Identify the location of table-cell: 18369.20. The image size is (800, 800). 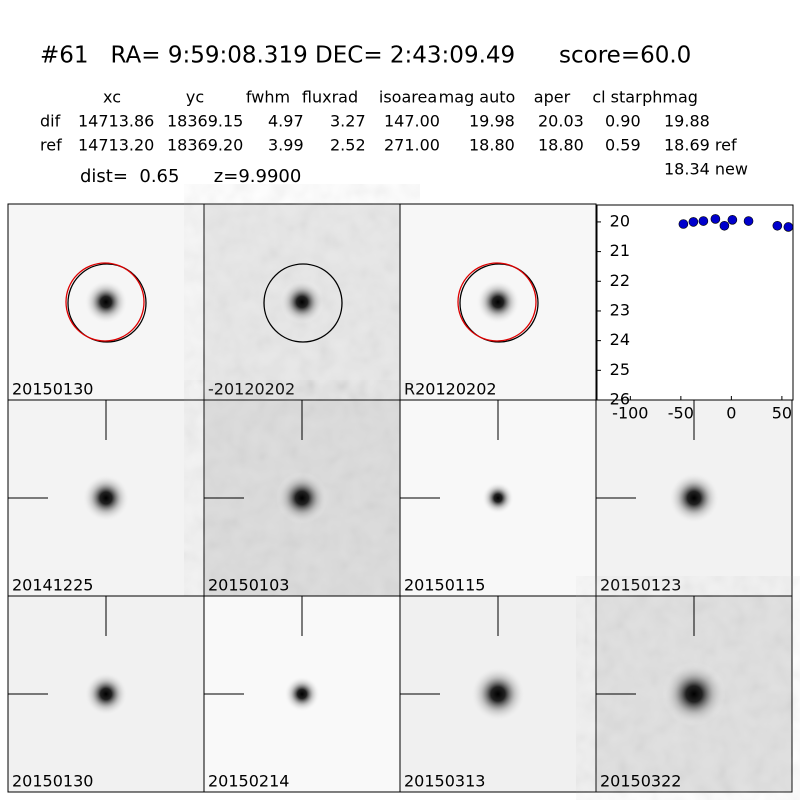
(205, 145).